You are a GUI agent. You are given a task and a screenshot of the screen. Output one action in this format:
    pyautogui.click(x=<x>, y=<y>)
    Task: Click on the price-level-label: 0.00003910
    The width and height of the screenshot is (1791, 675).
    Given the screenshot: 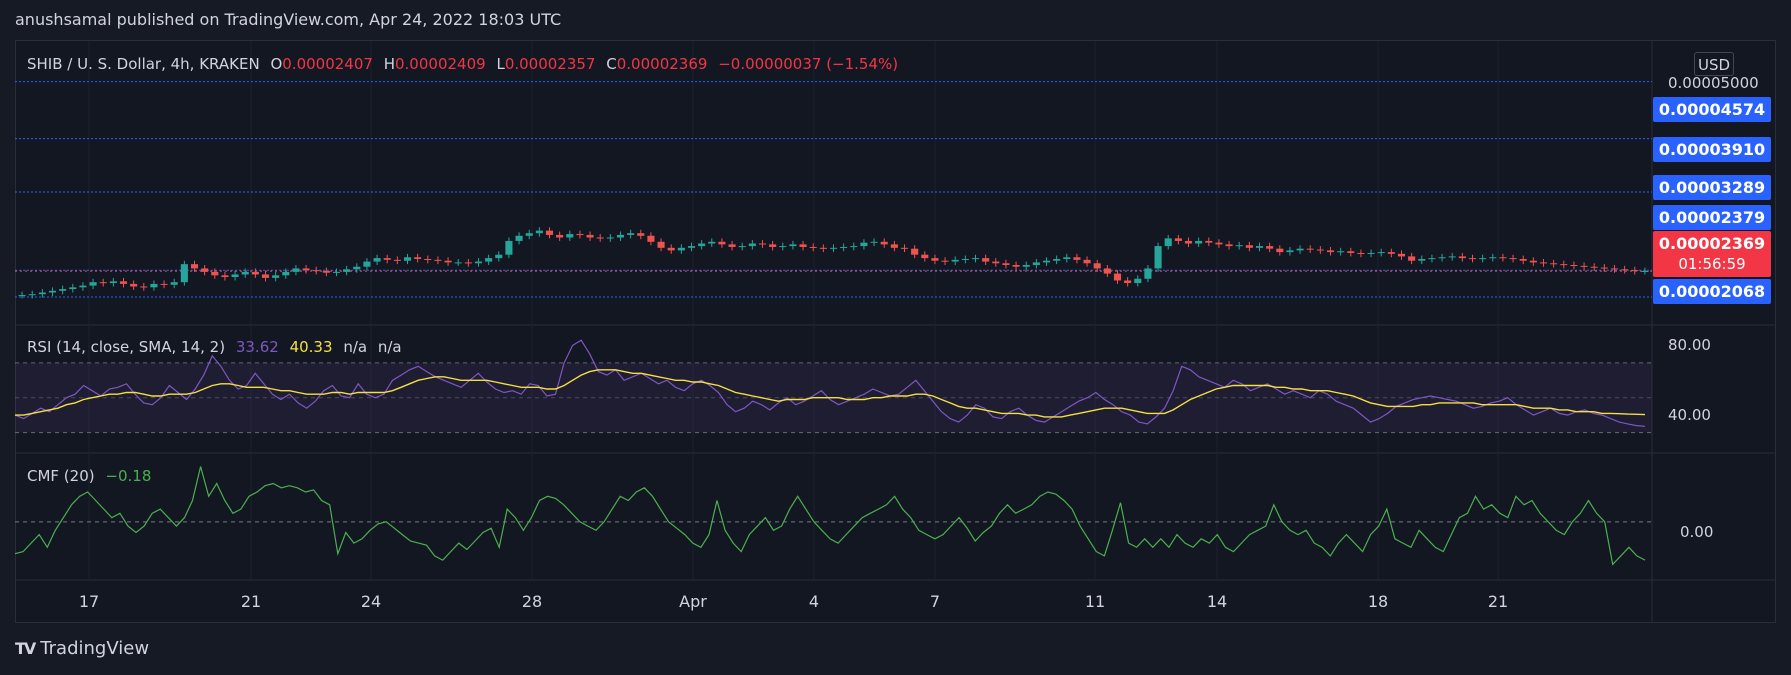 What is the action you would take?
    pyautogui.click(x=1712, y=149)
    